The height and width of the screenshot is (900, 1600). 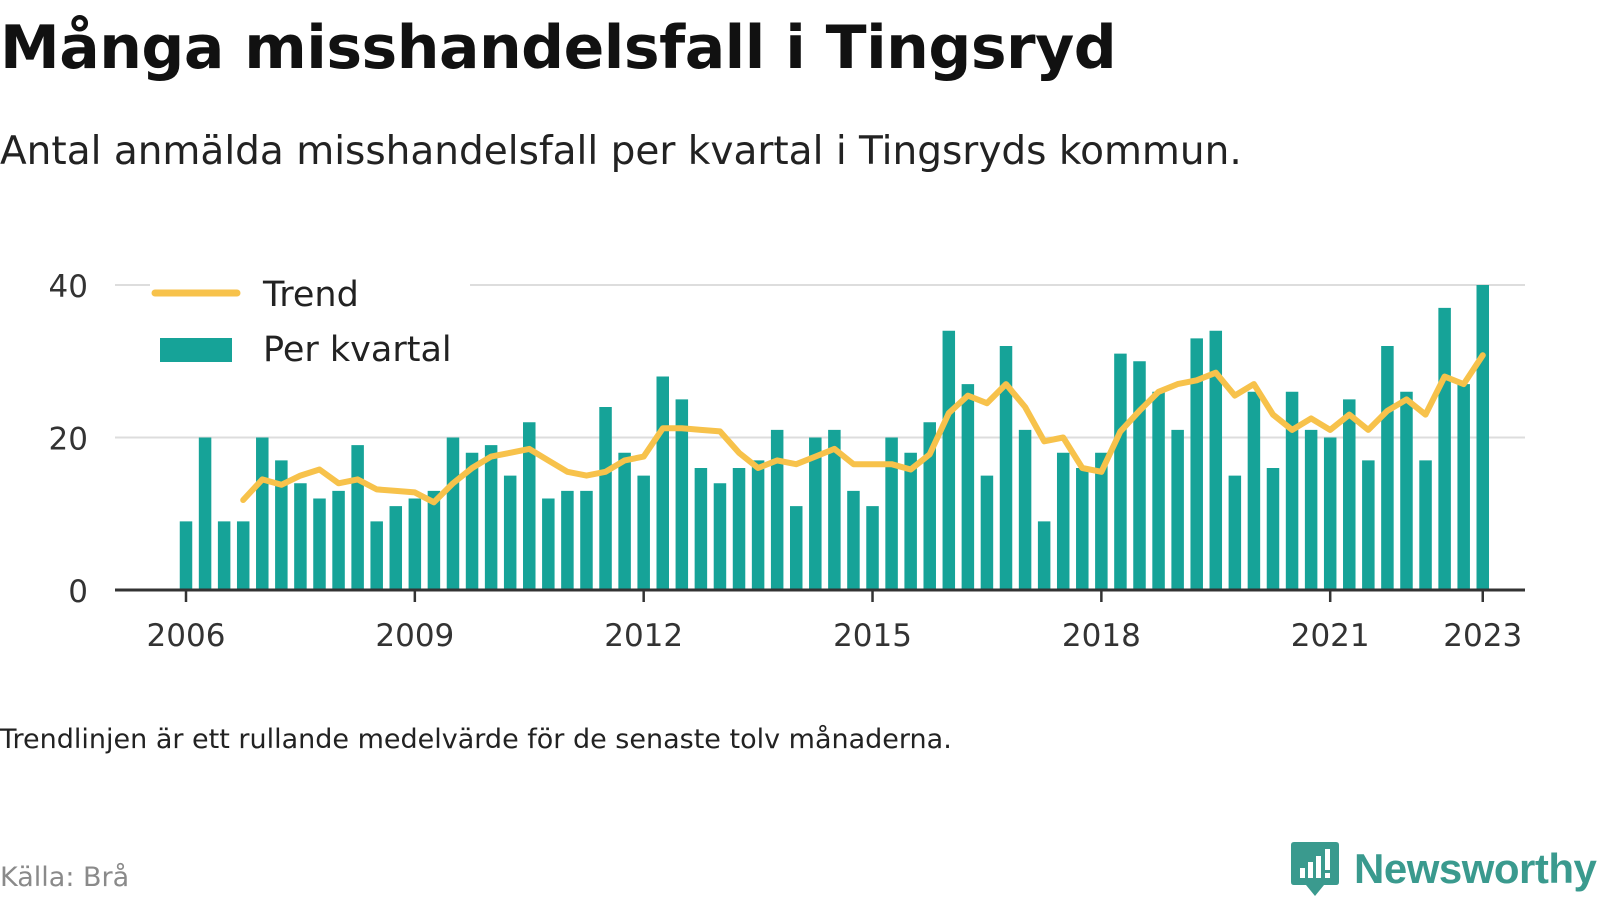 I want to click on x-tick-label: 2018, so click(x=1101, y=636).